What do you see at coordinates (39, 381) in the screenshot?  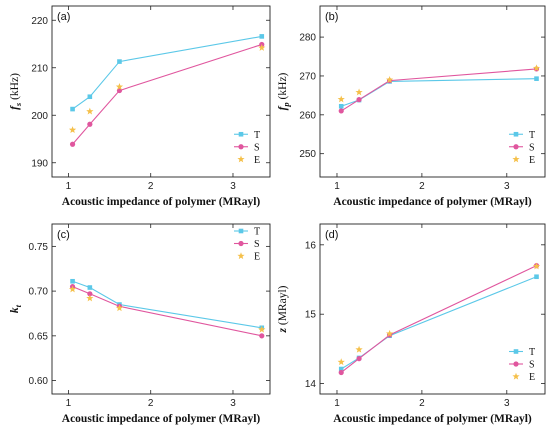 I see `y-tick-label: 0.60` at bounding box center [39, 381].